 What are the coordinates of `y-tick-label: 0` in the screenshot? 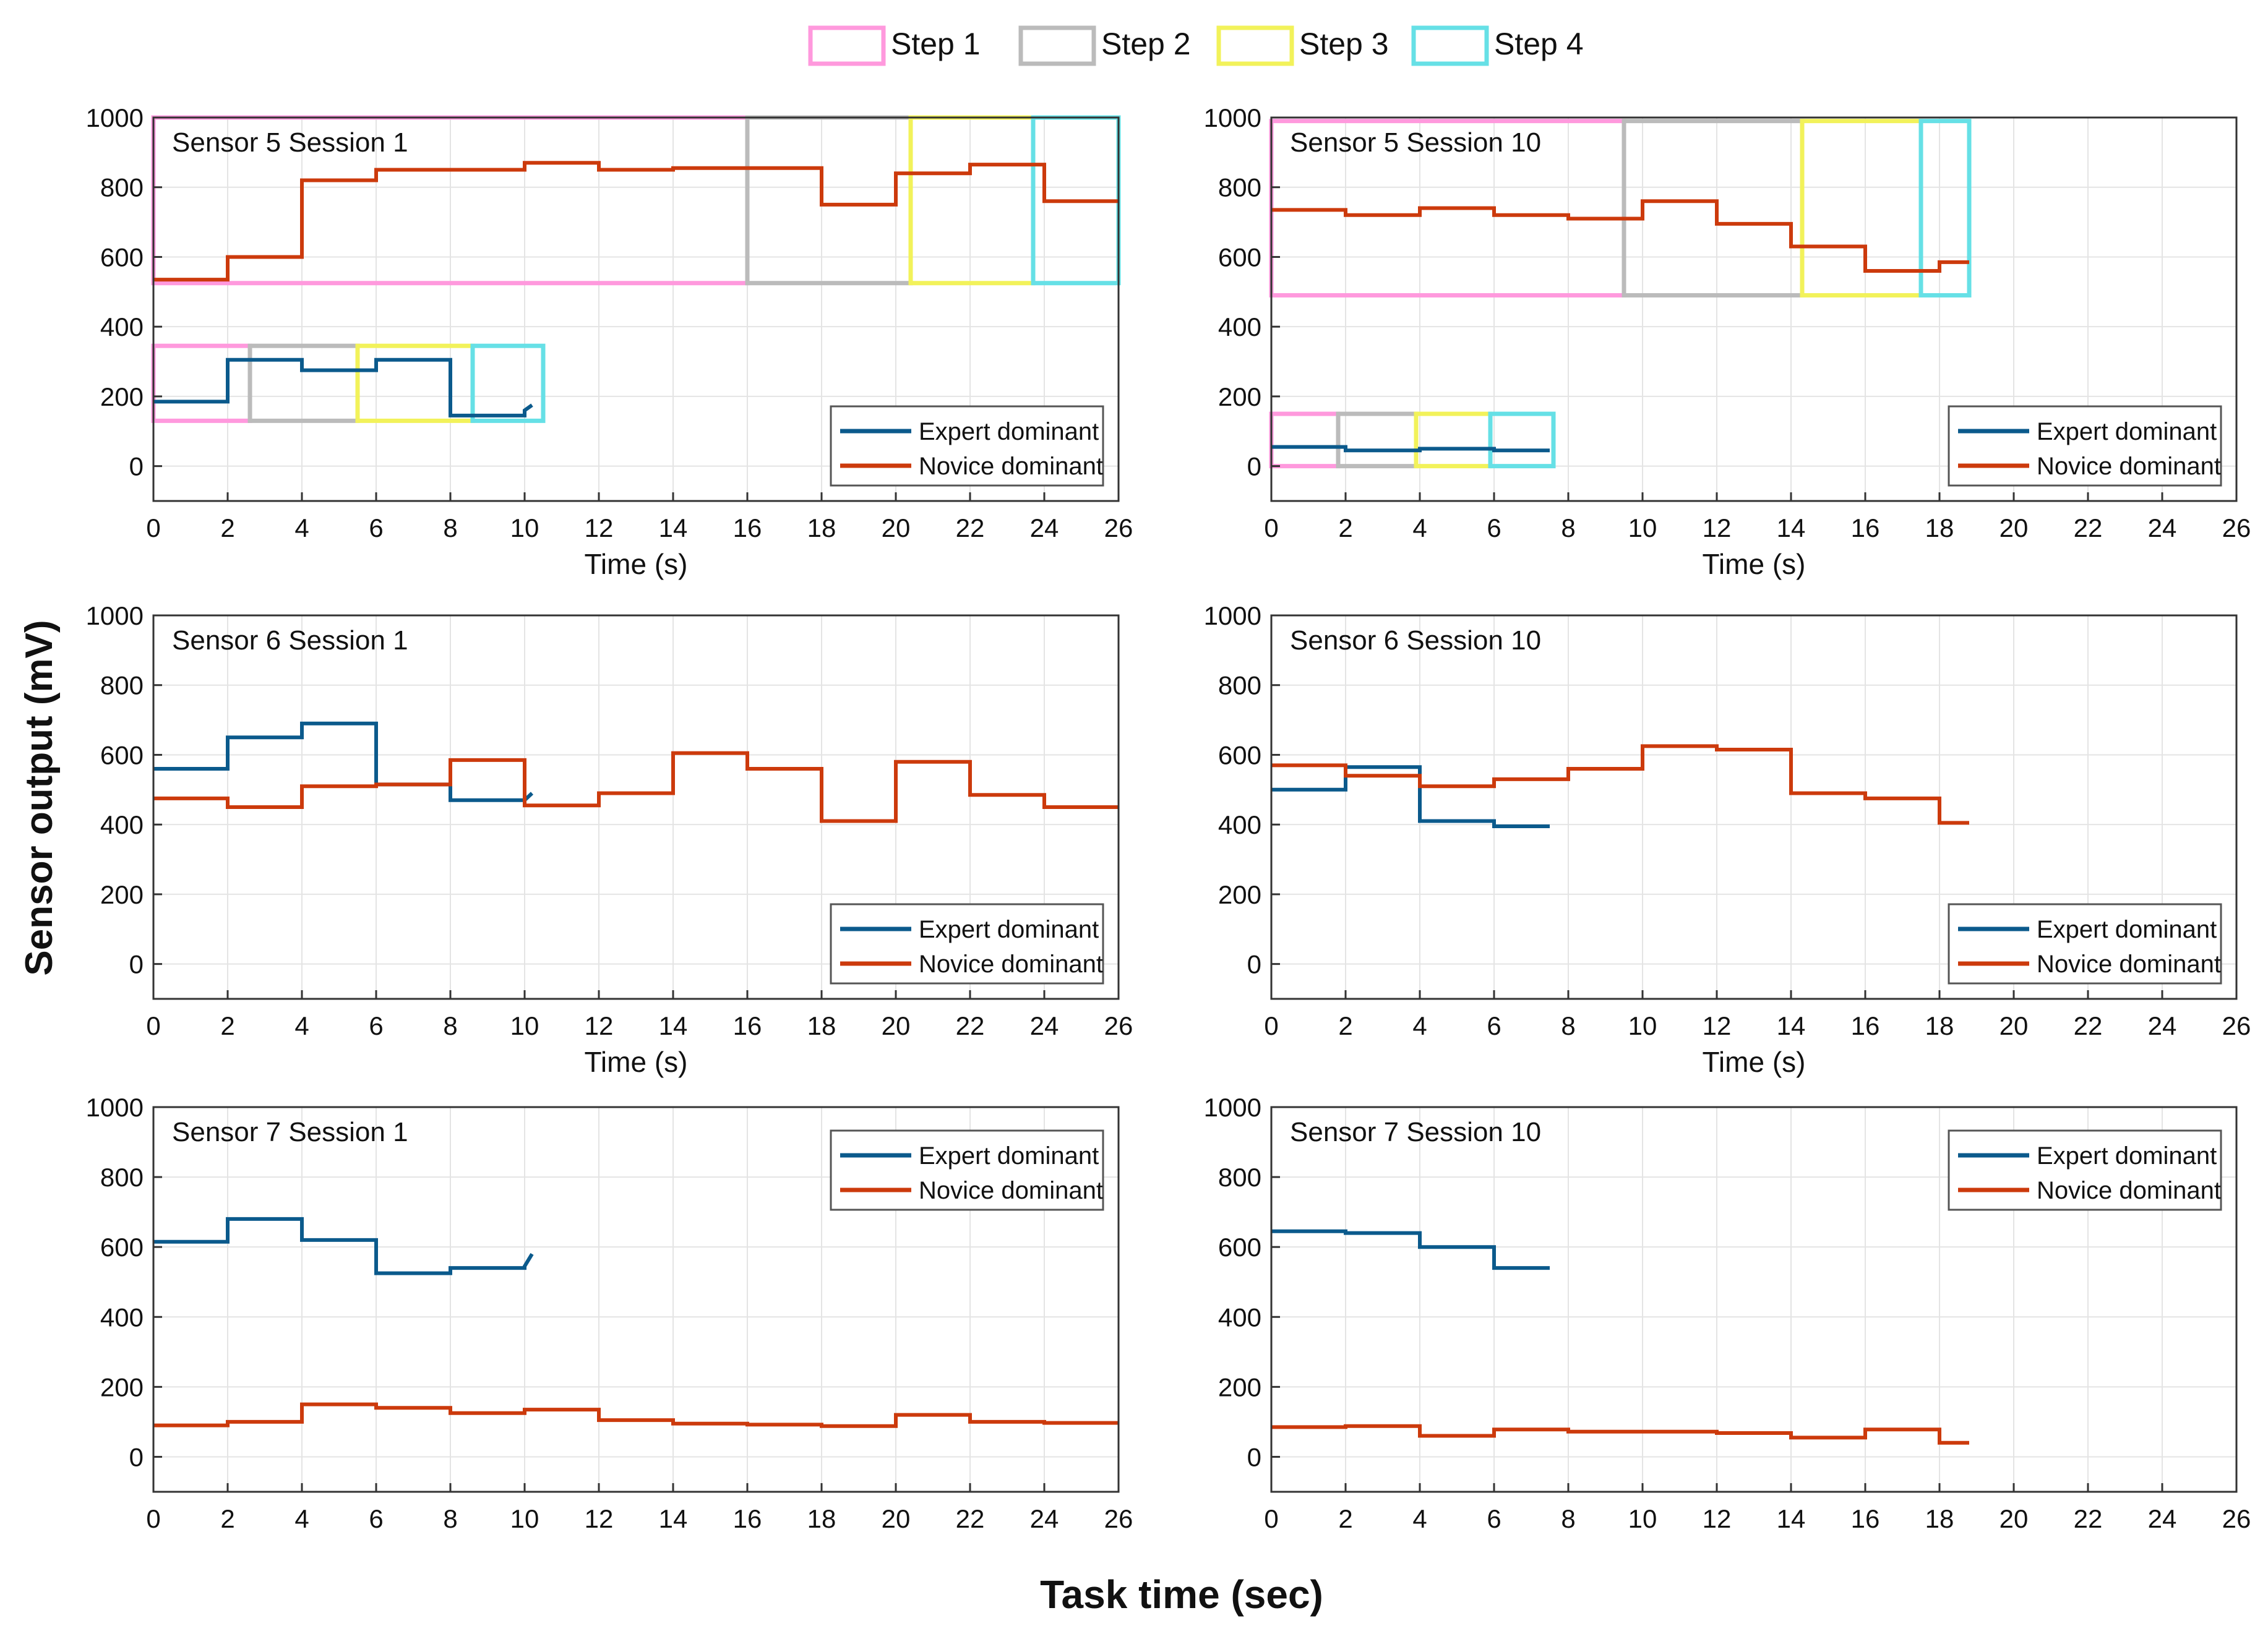 It's located at (136, 1457).